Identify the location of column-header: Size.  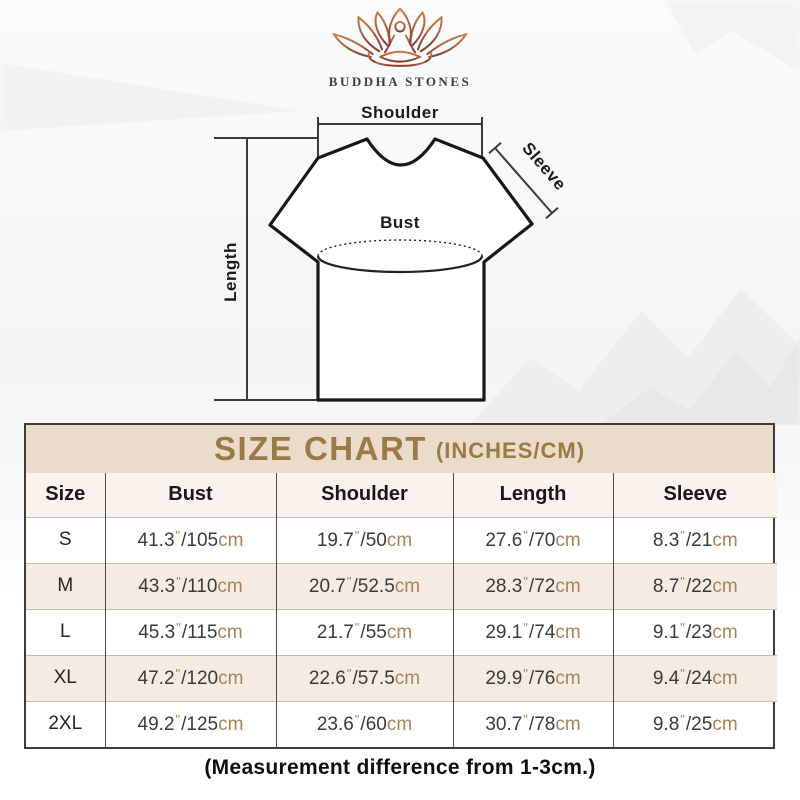
(66, 495).